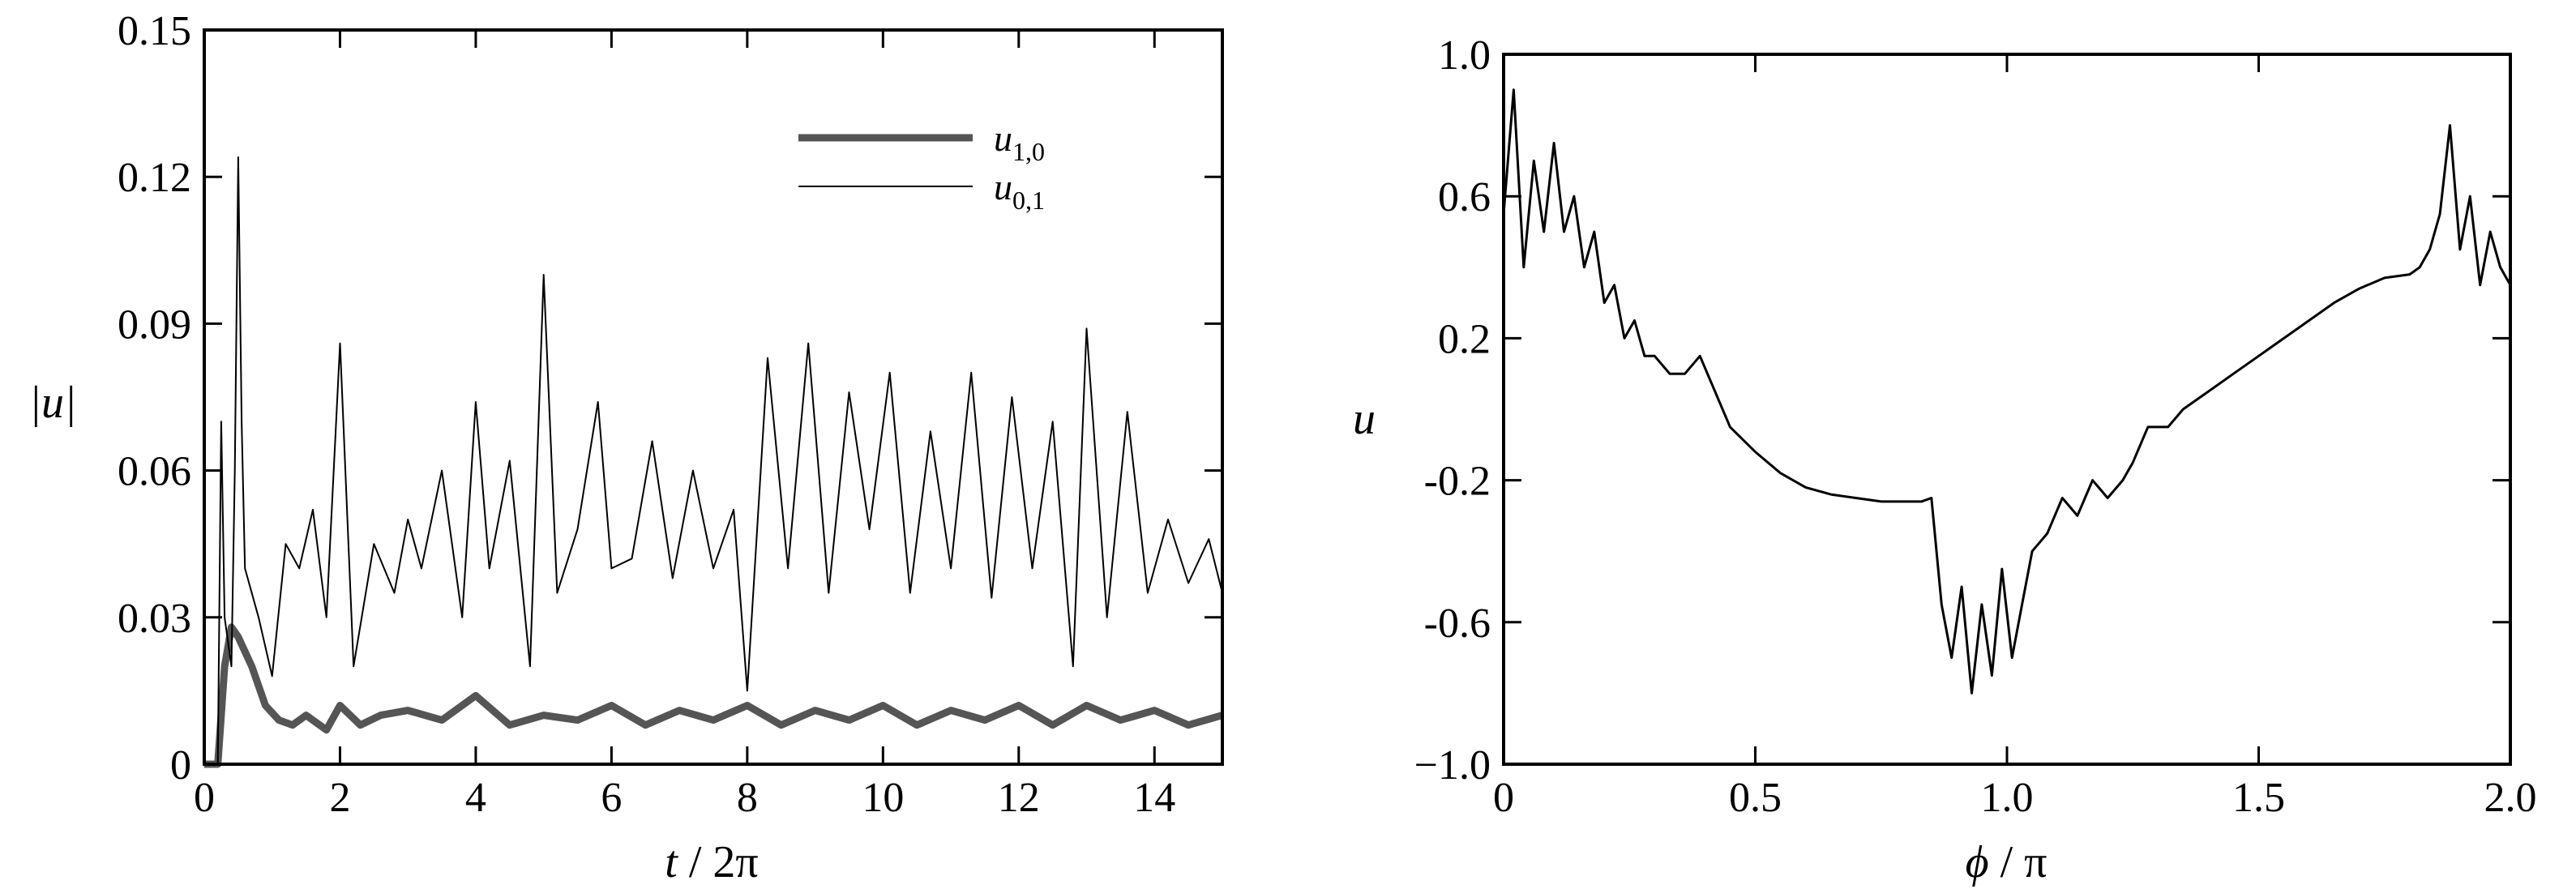 The width and height of the screenshot is (2576, 889). Describe the element at coordinates (1003, 187) in the screenshot. I see `legend-label-base-1: u` at that location.